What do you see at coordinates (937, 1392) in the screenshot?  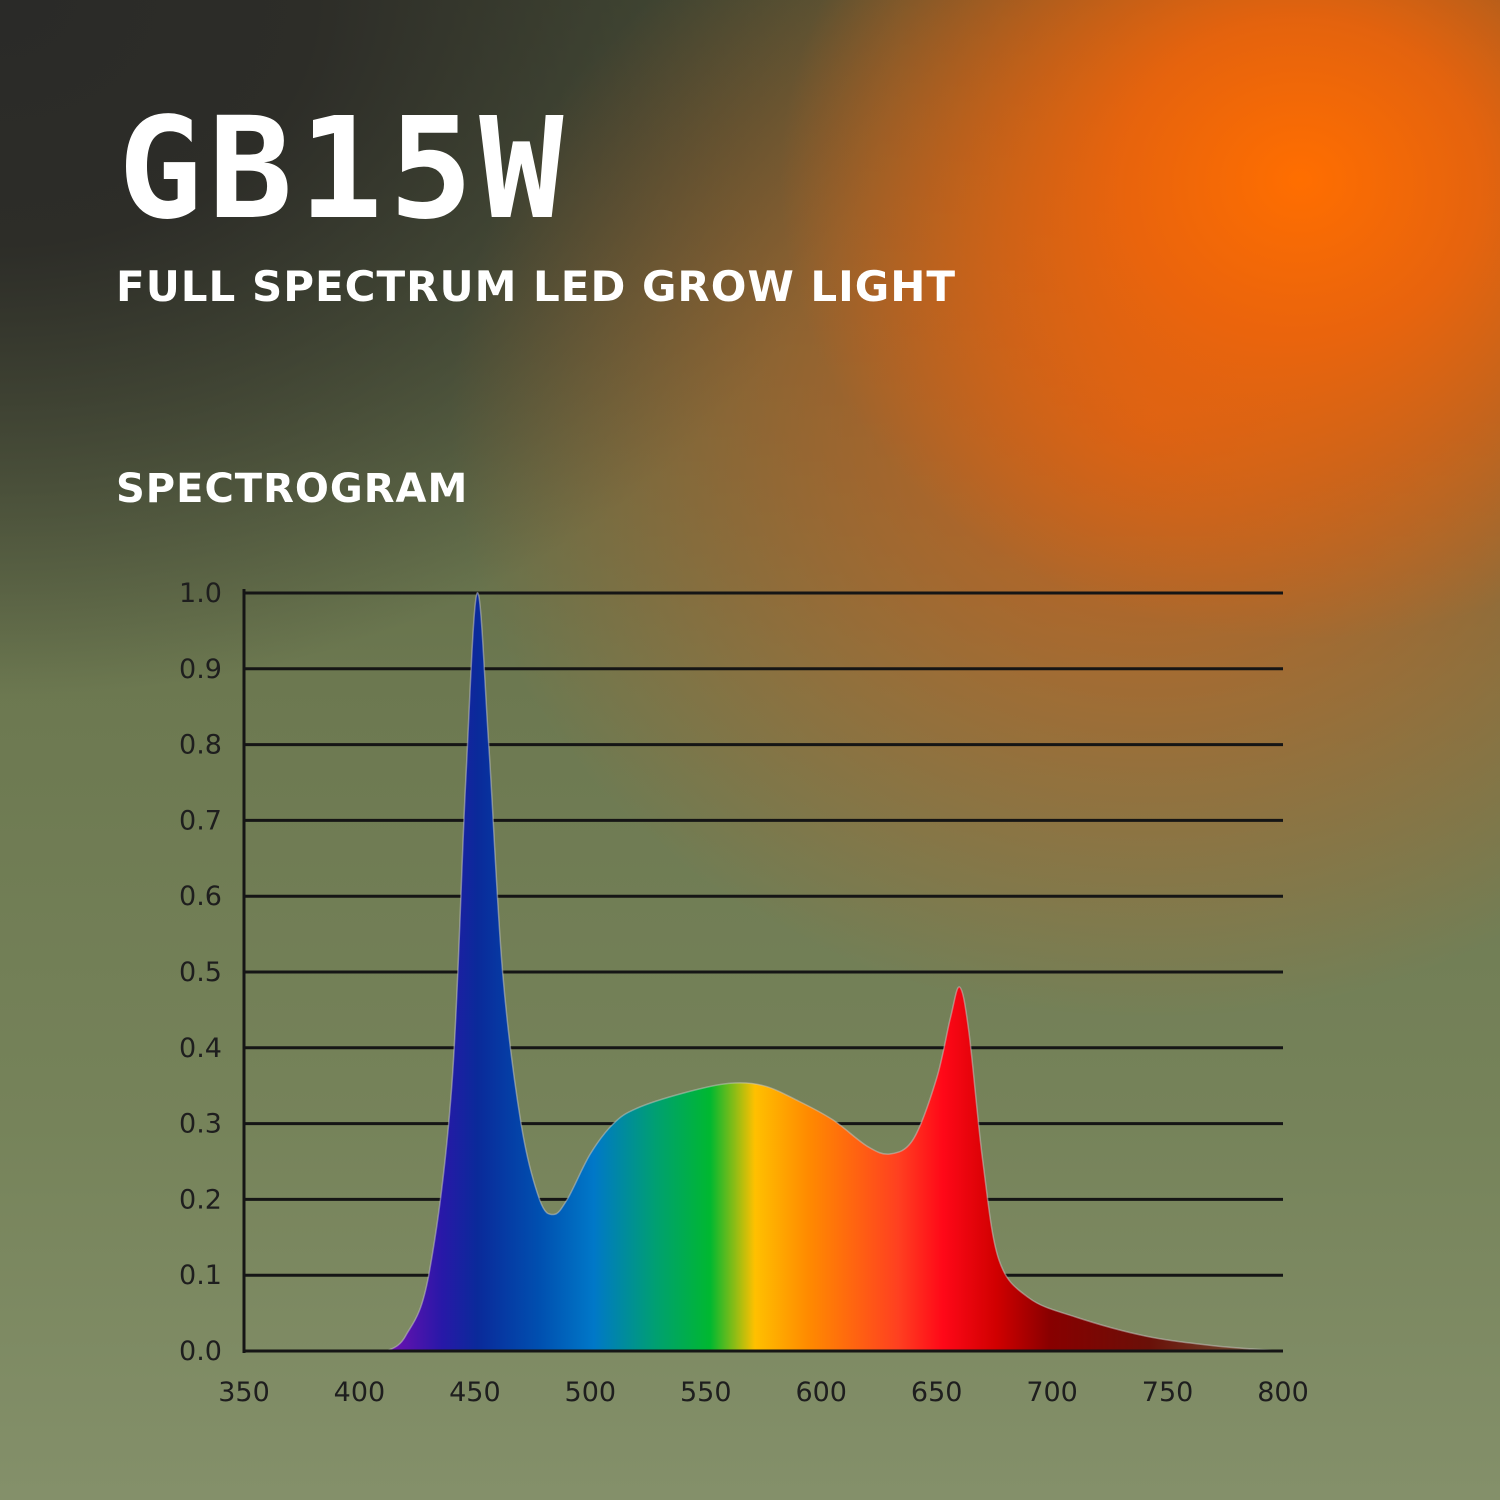 I see `x-tick-label: 650` at bounding box center [937, 1392].